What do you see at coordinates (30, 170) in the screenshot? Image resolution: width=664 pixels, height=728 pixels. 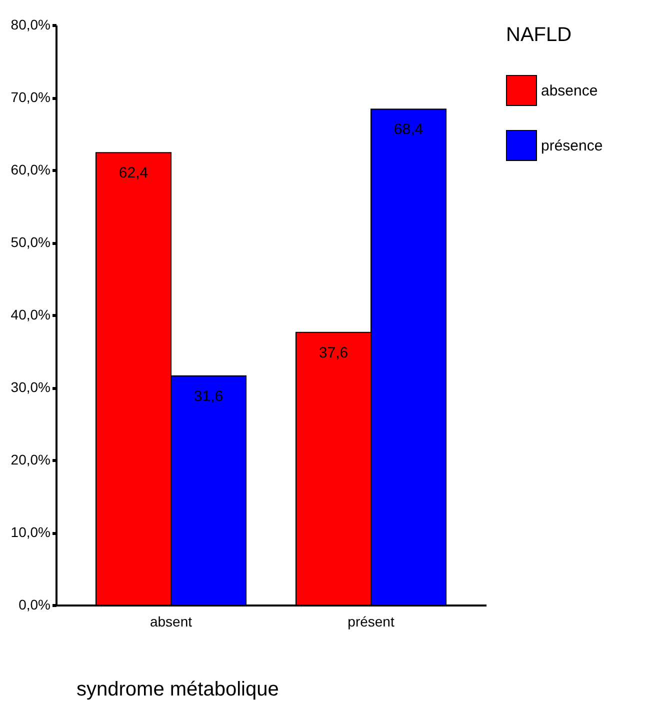 I see `y-tick-label: 60,0%` at bounding box center [30, 170].